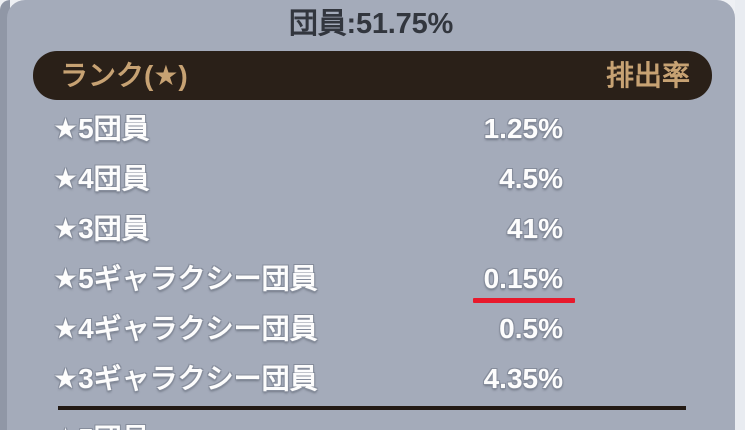 The image size is (745, 430). What do you see at coordinates (647, 75) in the screenshot?
I see `column-header-rate: 排出率` at bounding box center [647, 75].